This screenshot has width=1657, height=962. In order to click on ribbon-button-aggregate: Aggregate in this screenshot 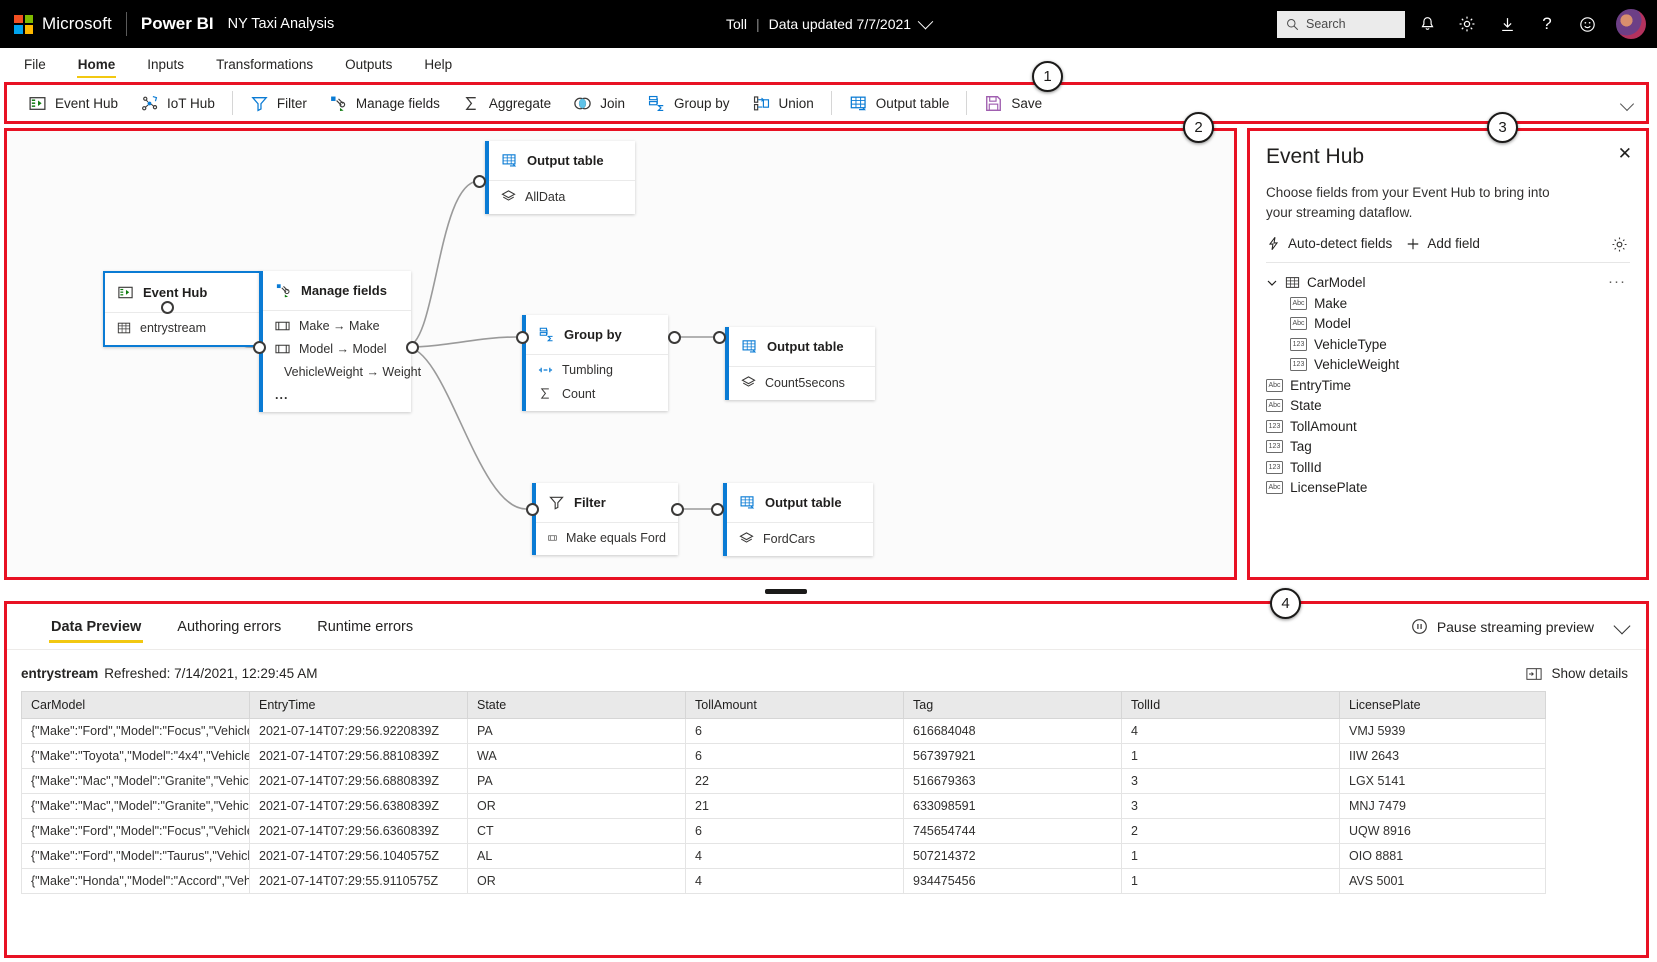, I will do `click(506, 103)`.